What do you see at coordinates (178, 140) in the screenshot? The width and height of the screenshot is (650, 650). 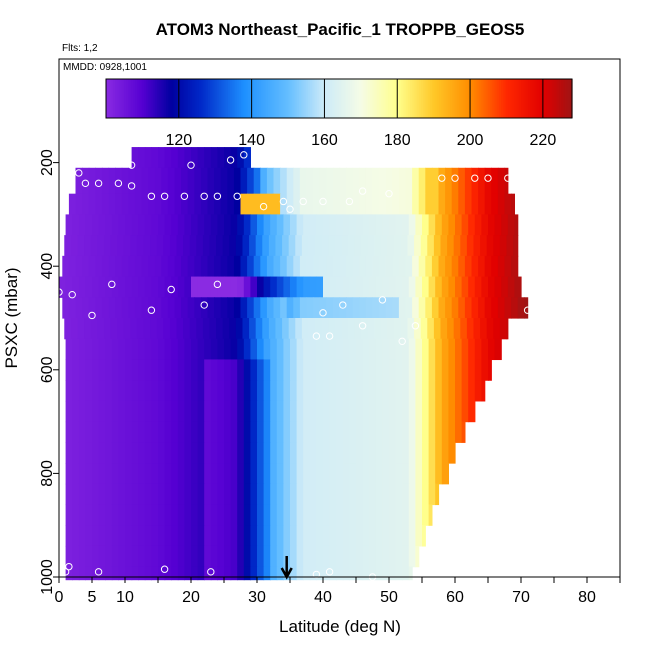 I see `colorbar-tick-label: 120` at bounding box center [178, 140].